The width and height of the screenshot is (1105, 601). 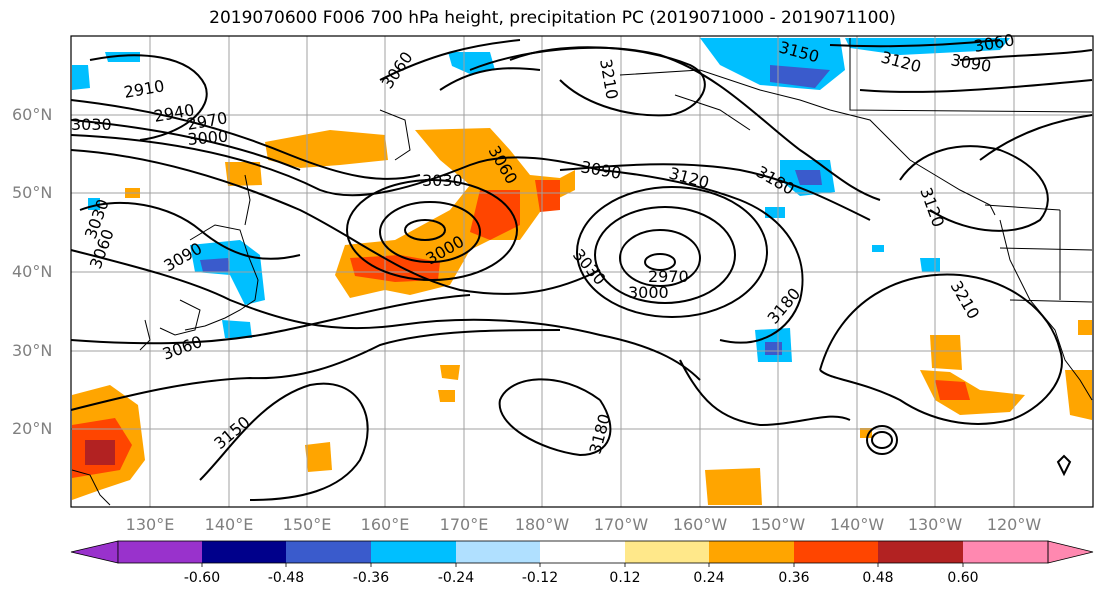 What do you see at coordinates (668, 276) in the screenshot?
I see `contour-label: 2970` at bounding box center [668, 276].